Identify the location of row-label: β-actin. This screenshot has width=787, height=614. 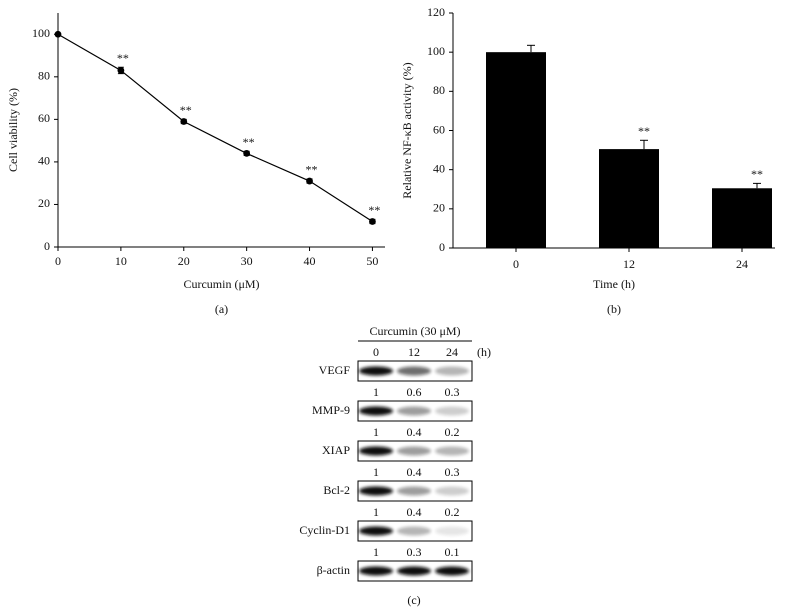
(333, 570).